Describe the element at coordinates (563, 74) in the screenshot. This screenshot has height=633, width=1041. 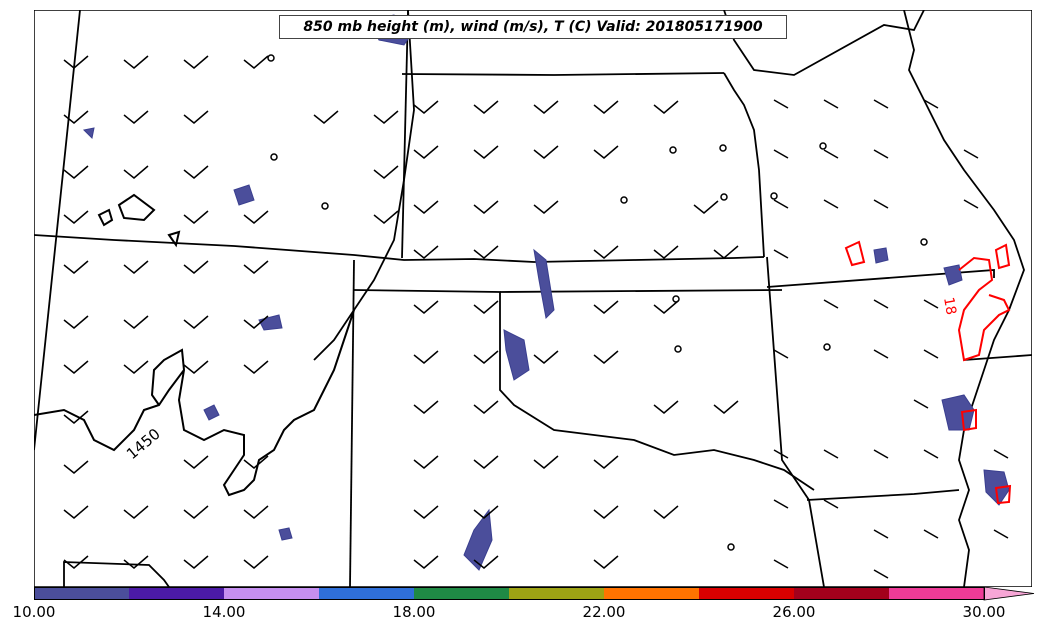
I see `boundary-nebraska-kansas` at that location.